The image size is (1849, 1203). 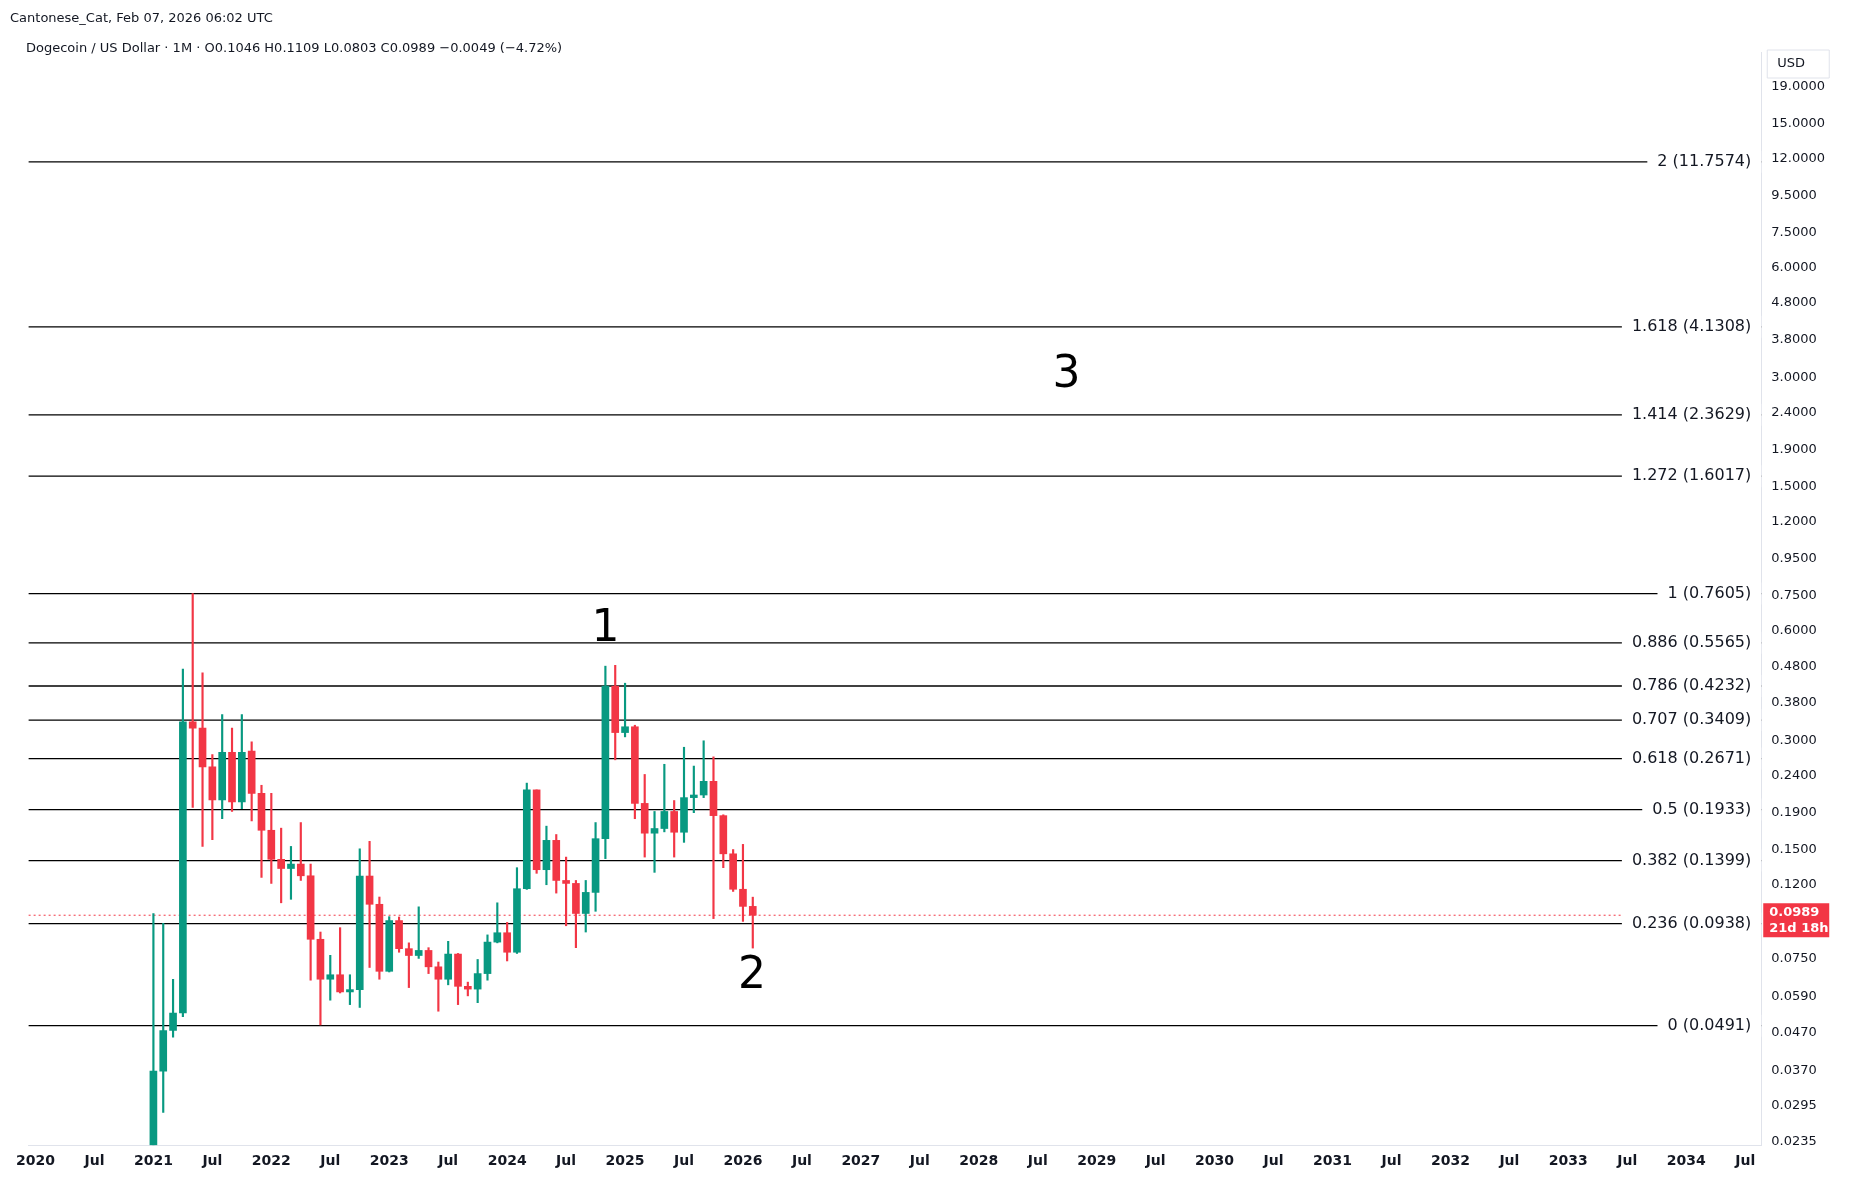 What do you see at coordinates (1691, 685) in the screenshot?
I see `ref-line-label: 0.786 (0.4232)` at bounding box center [1691, 685].